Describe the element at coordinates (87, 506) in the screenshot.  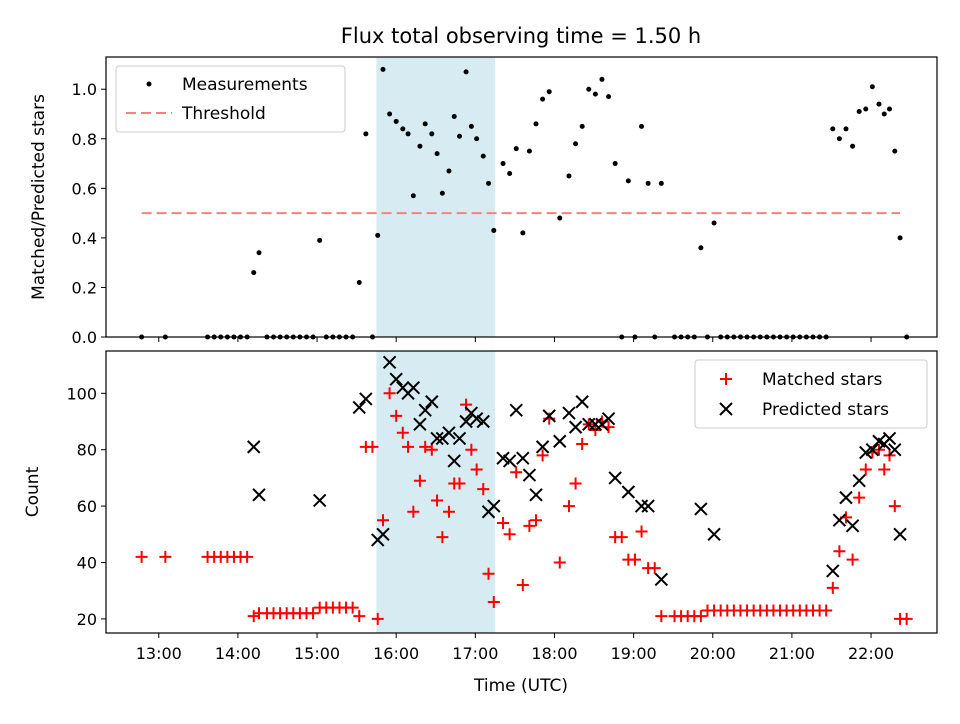
I see `bottom-y-tick-label: 60` at that location.